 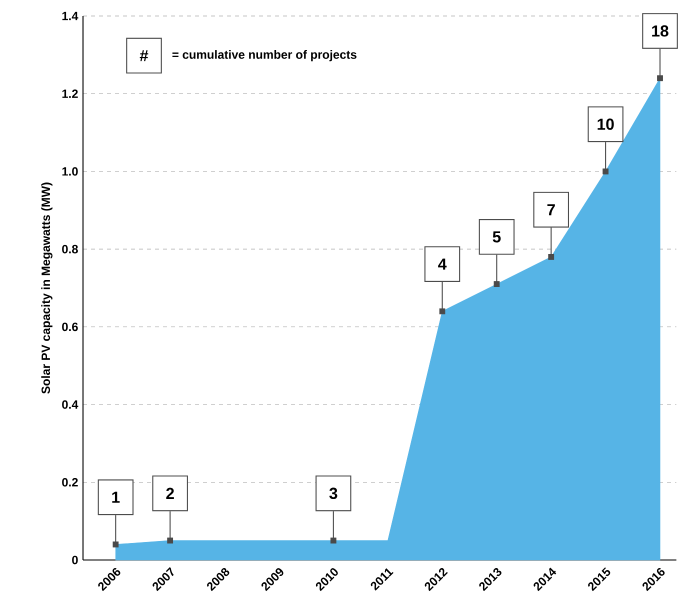 What do you see at coordinates (70, 482) in the screenshot?
I see `y-tick-label: 0.2` at bounding box center [70, 482].